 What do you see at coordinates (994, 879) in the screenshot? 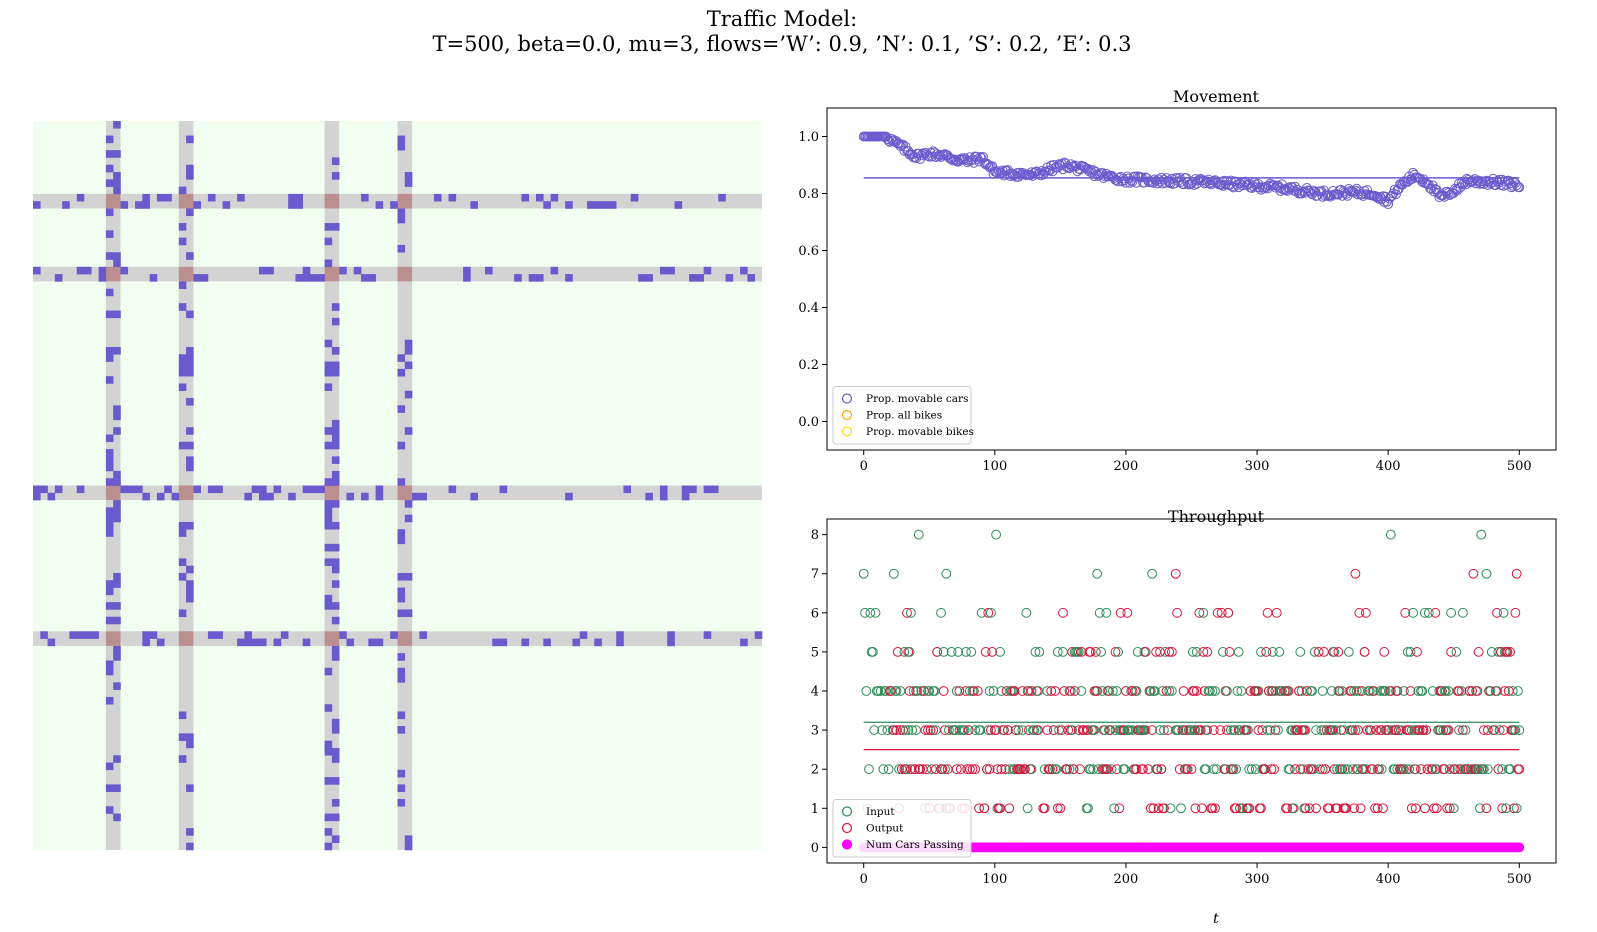
I see `throughput-x-tick-label: 100` at bounding box center [994, 879].